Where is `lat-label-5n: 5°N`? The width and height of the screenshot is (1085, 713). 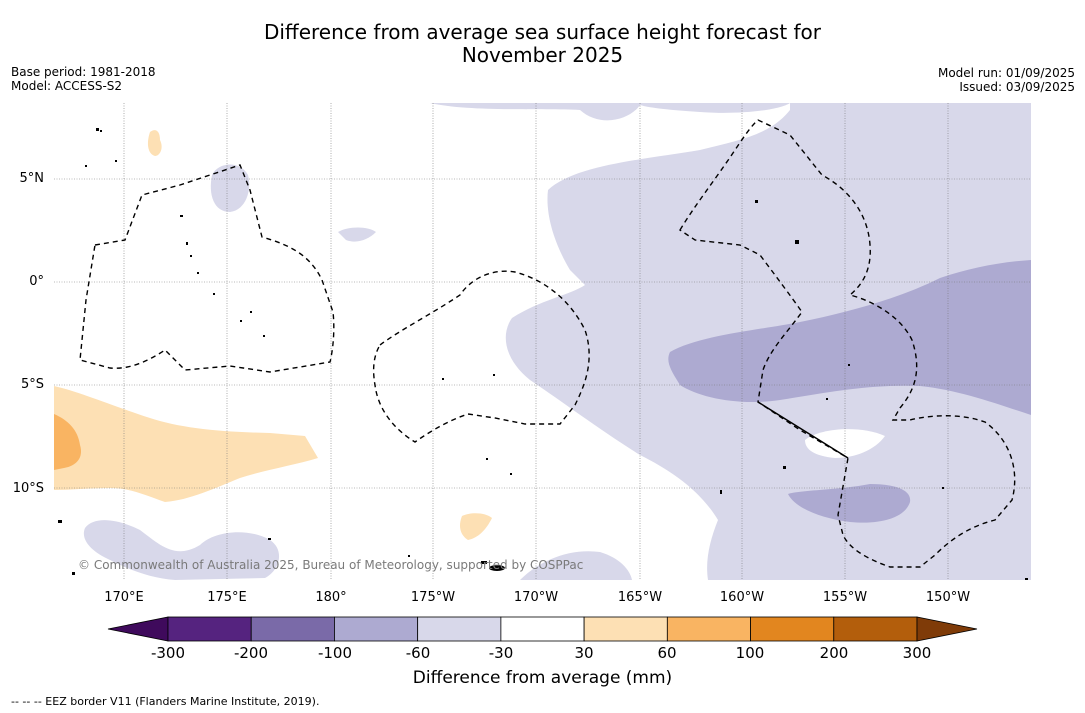 lat-label-5n: 5°N is located at coordinates (32, 178).